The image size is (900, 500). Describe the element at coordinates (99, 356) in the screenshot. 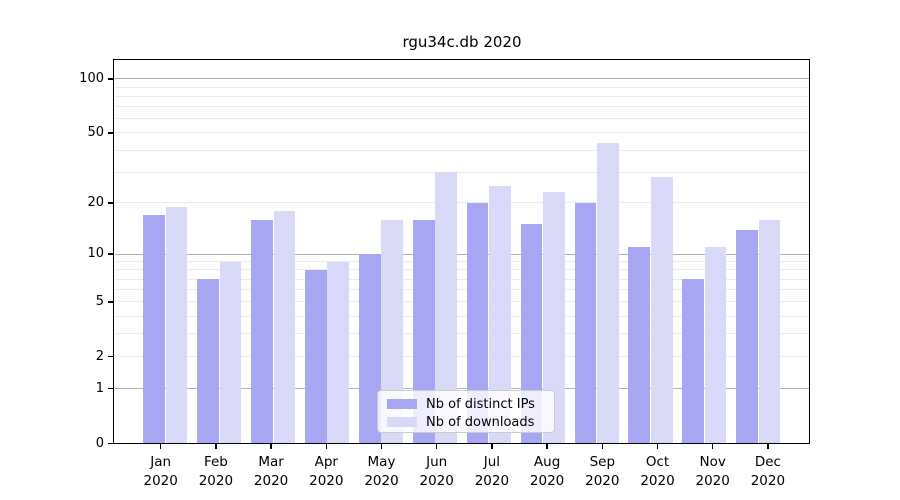

I see `y-tick-label-2: 2` at that location.